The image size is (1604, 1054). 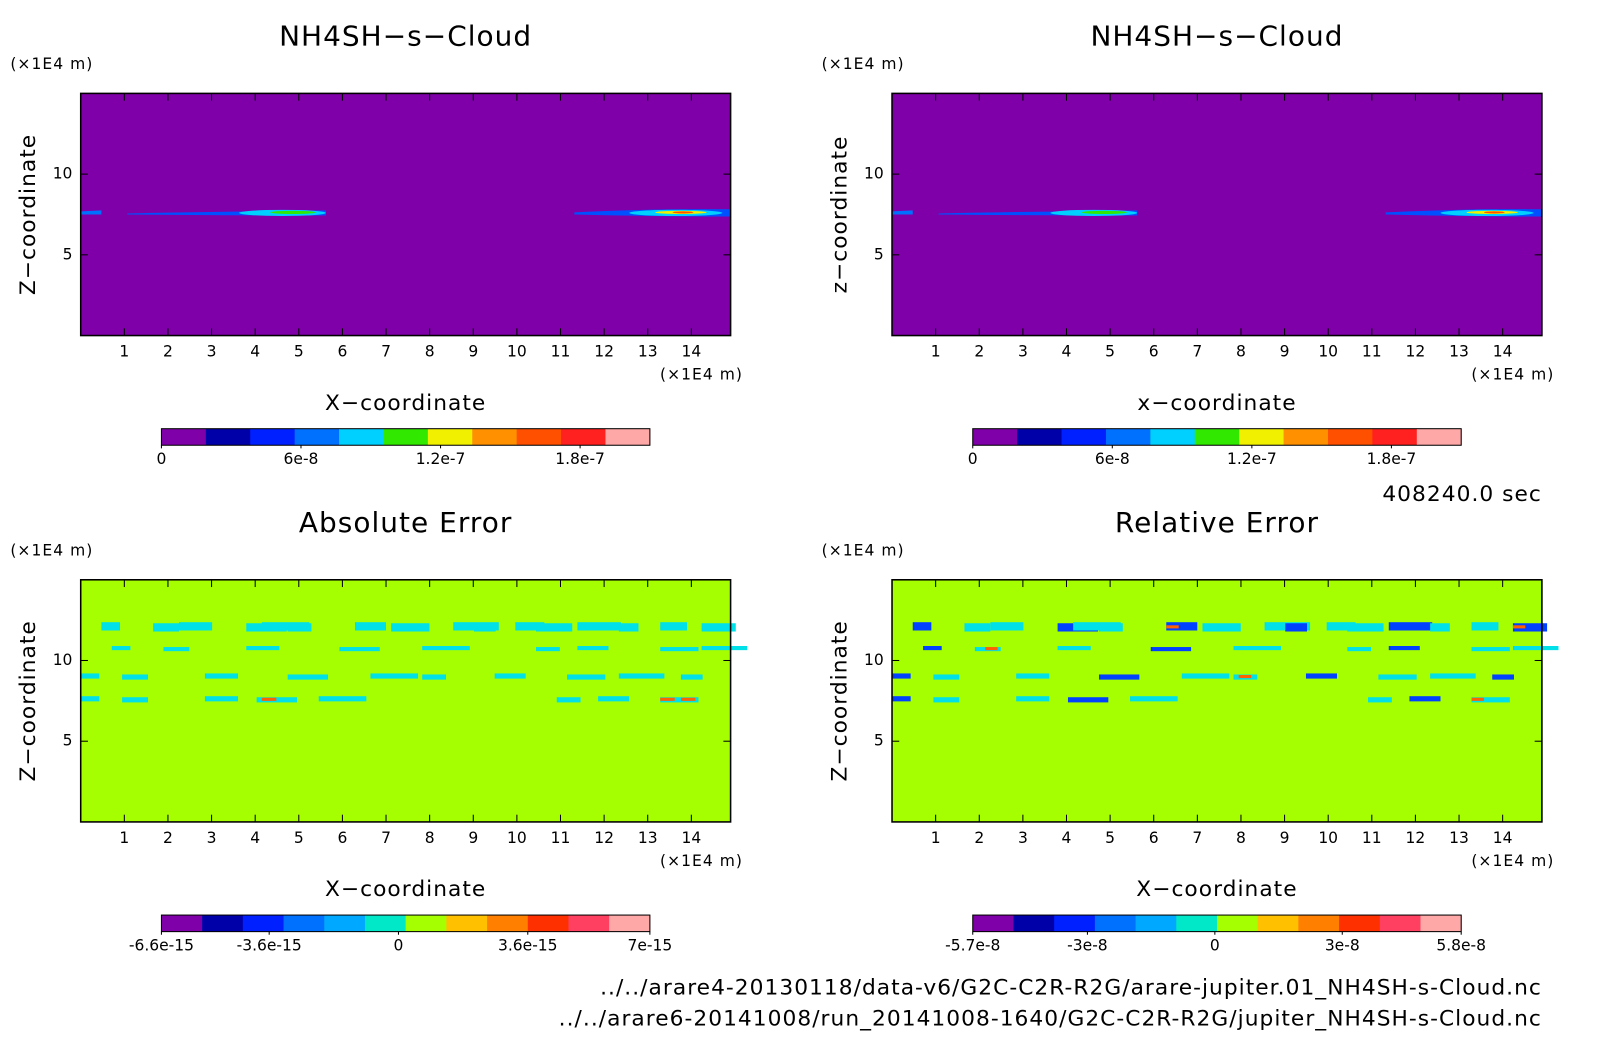 What do you see at coordinates (1462, 494) in the screenshot?
I see `time-label: 408240.0 sec` at bounding box center [1462, 494].